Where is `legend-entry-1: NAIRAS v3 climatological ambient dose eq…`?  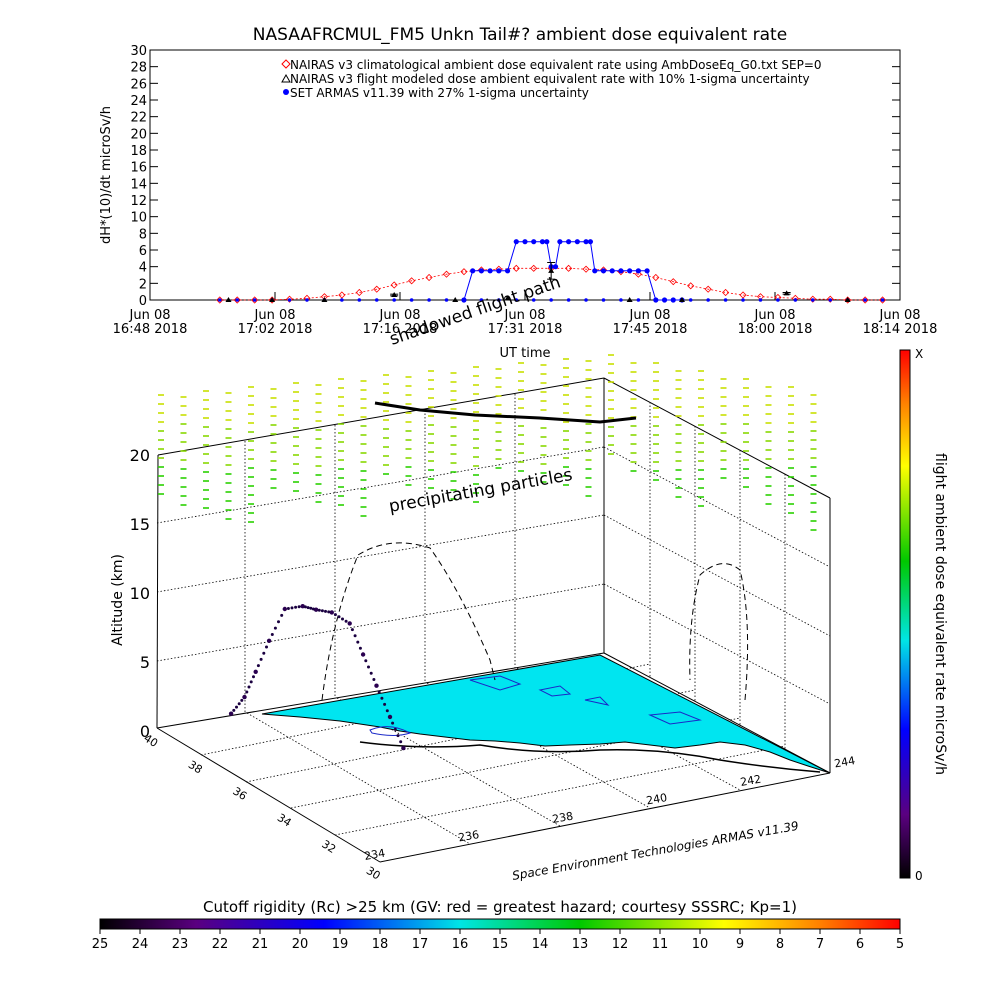 legend-entry-1: NAIRAS v3 climatological ambient dose eq… is located at coordinates (556, 65).